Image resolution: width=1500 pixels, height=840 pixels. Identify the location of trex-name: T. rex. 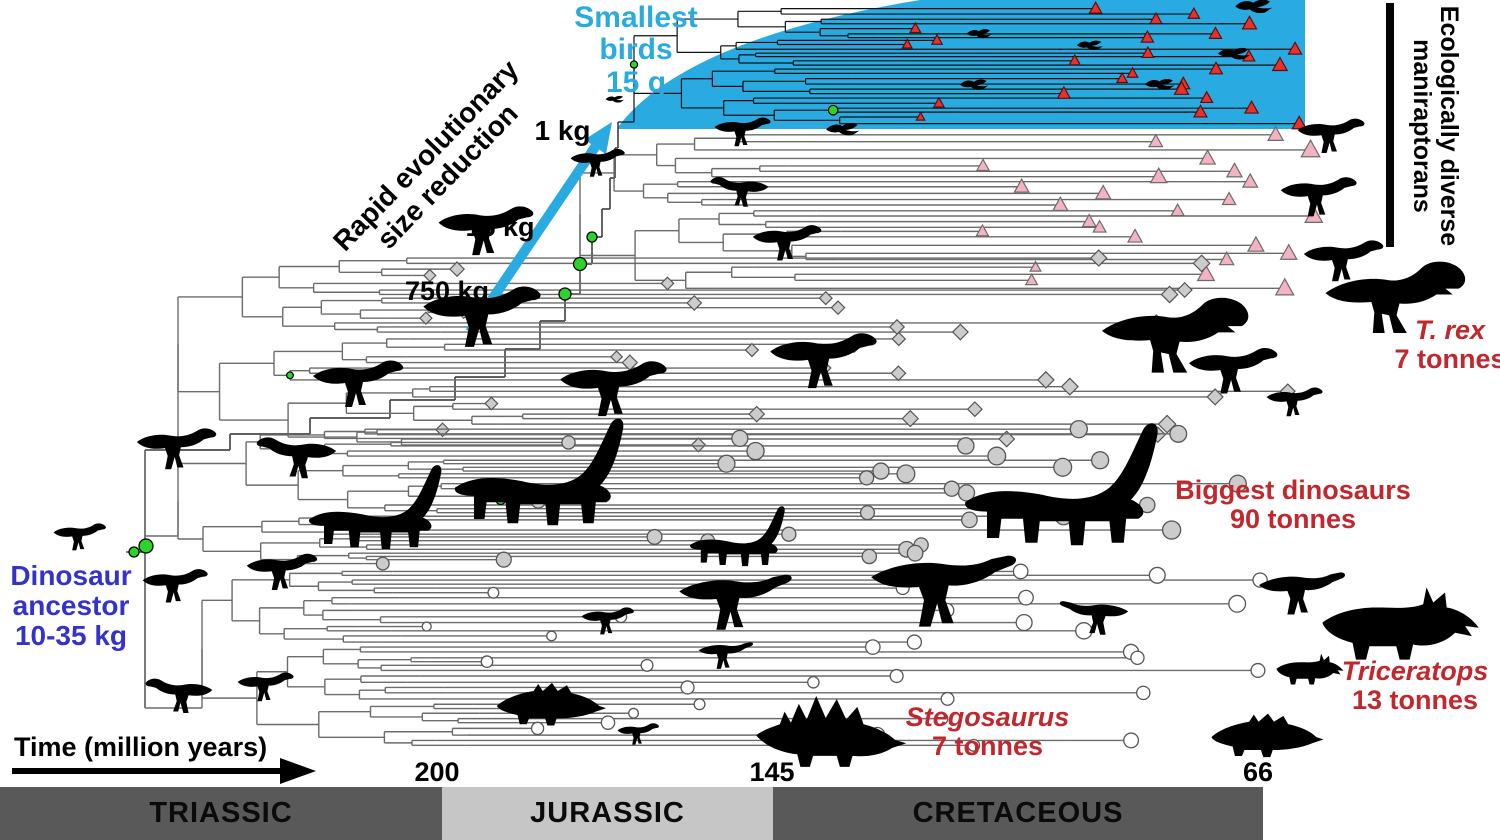
(1450, 330).